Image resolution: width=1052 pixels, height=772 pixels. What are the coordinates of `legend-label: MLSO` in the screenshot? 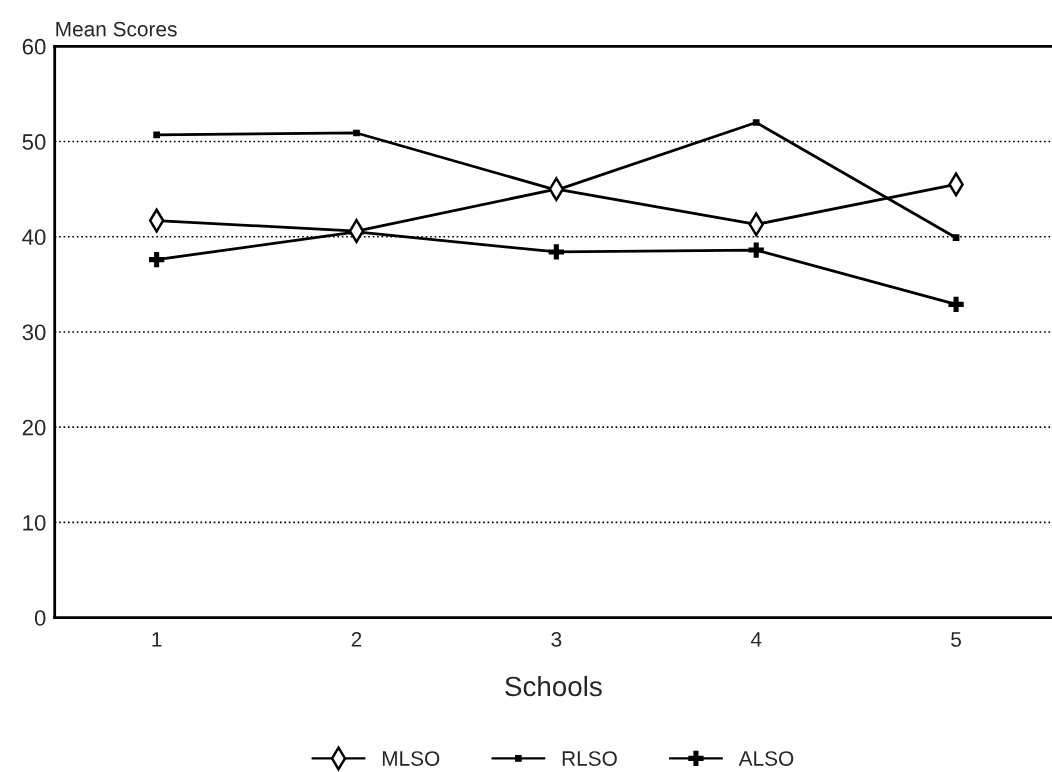 It's located at (411, 758).